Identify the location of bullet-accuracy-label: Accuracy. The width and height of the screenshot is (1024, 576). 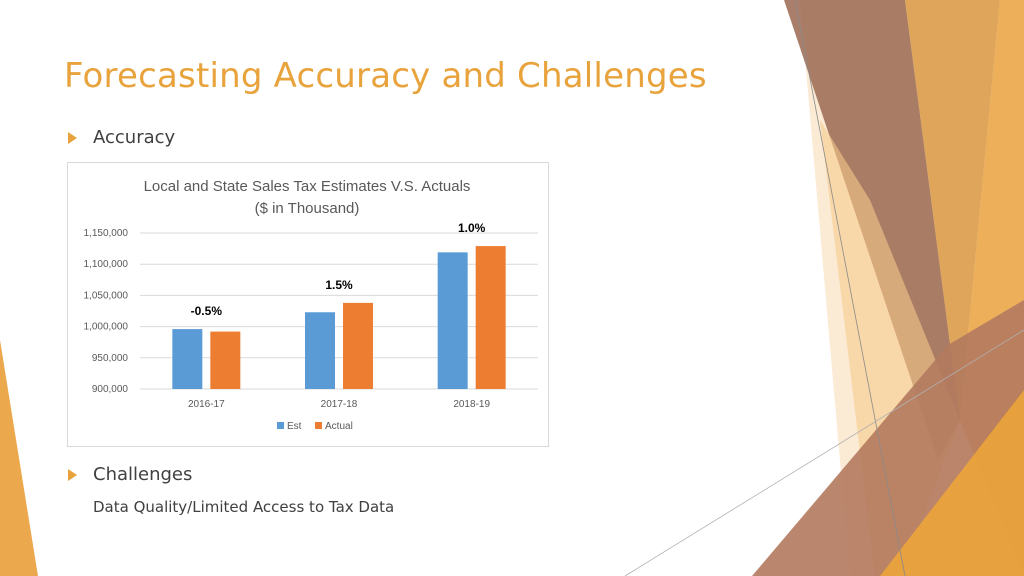
(134, 137).